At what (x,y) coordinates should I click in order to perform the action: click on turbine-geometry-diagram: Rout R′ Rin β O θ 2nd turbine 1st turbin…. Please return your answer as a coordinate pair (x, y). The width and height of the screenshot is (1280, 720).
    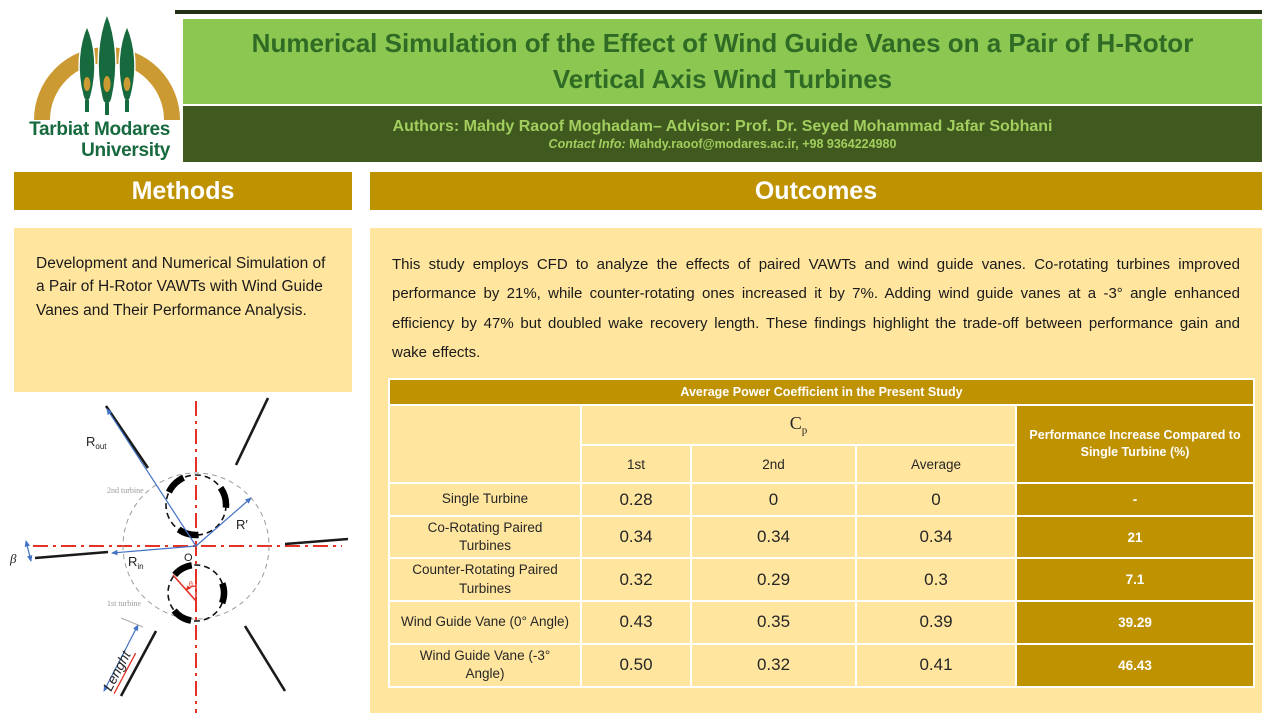
    Looking at the image, I should click on (179, 555).